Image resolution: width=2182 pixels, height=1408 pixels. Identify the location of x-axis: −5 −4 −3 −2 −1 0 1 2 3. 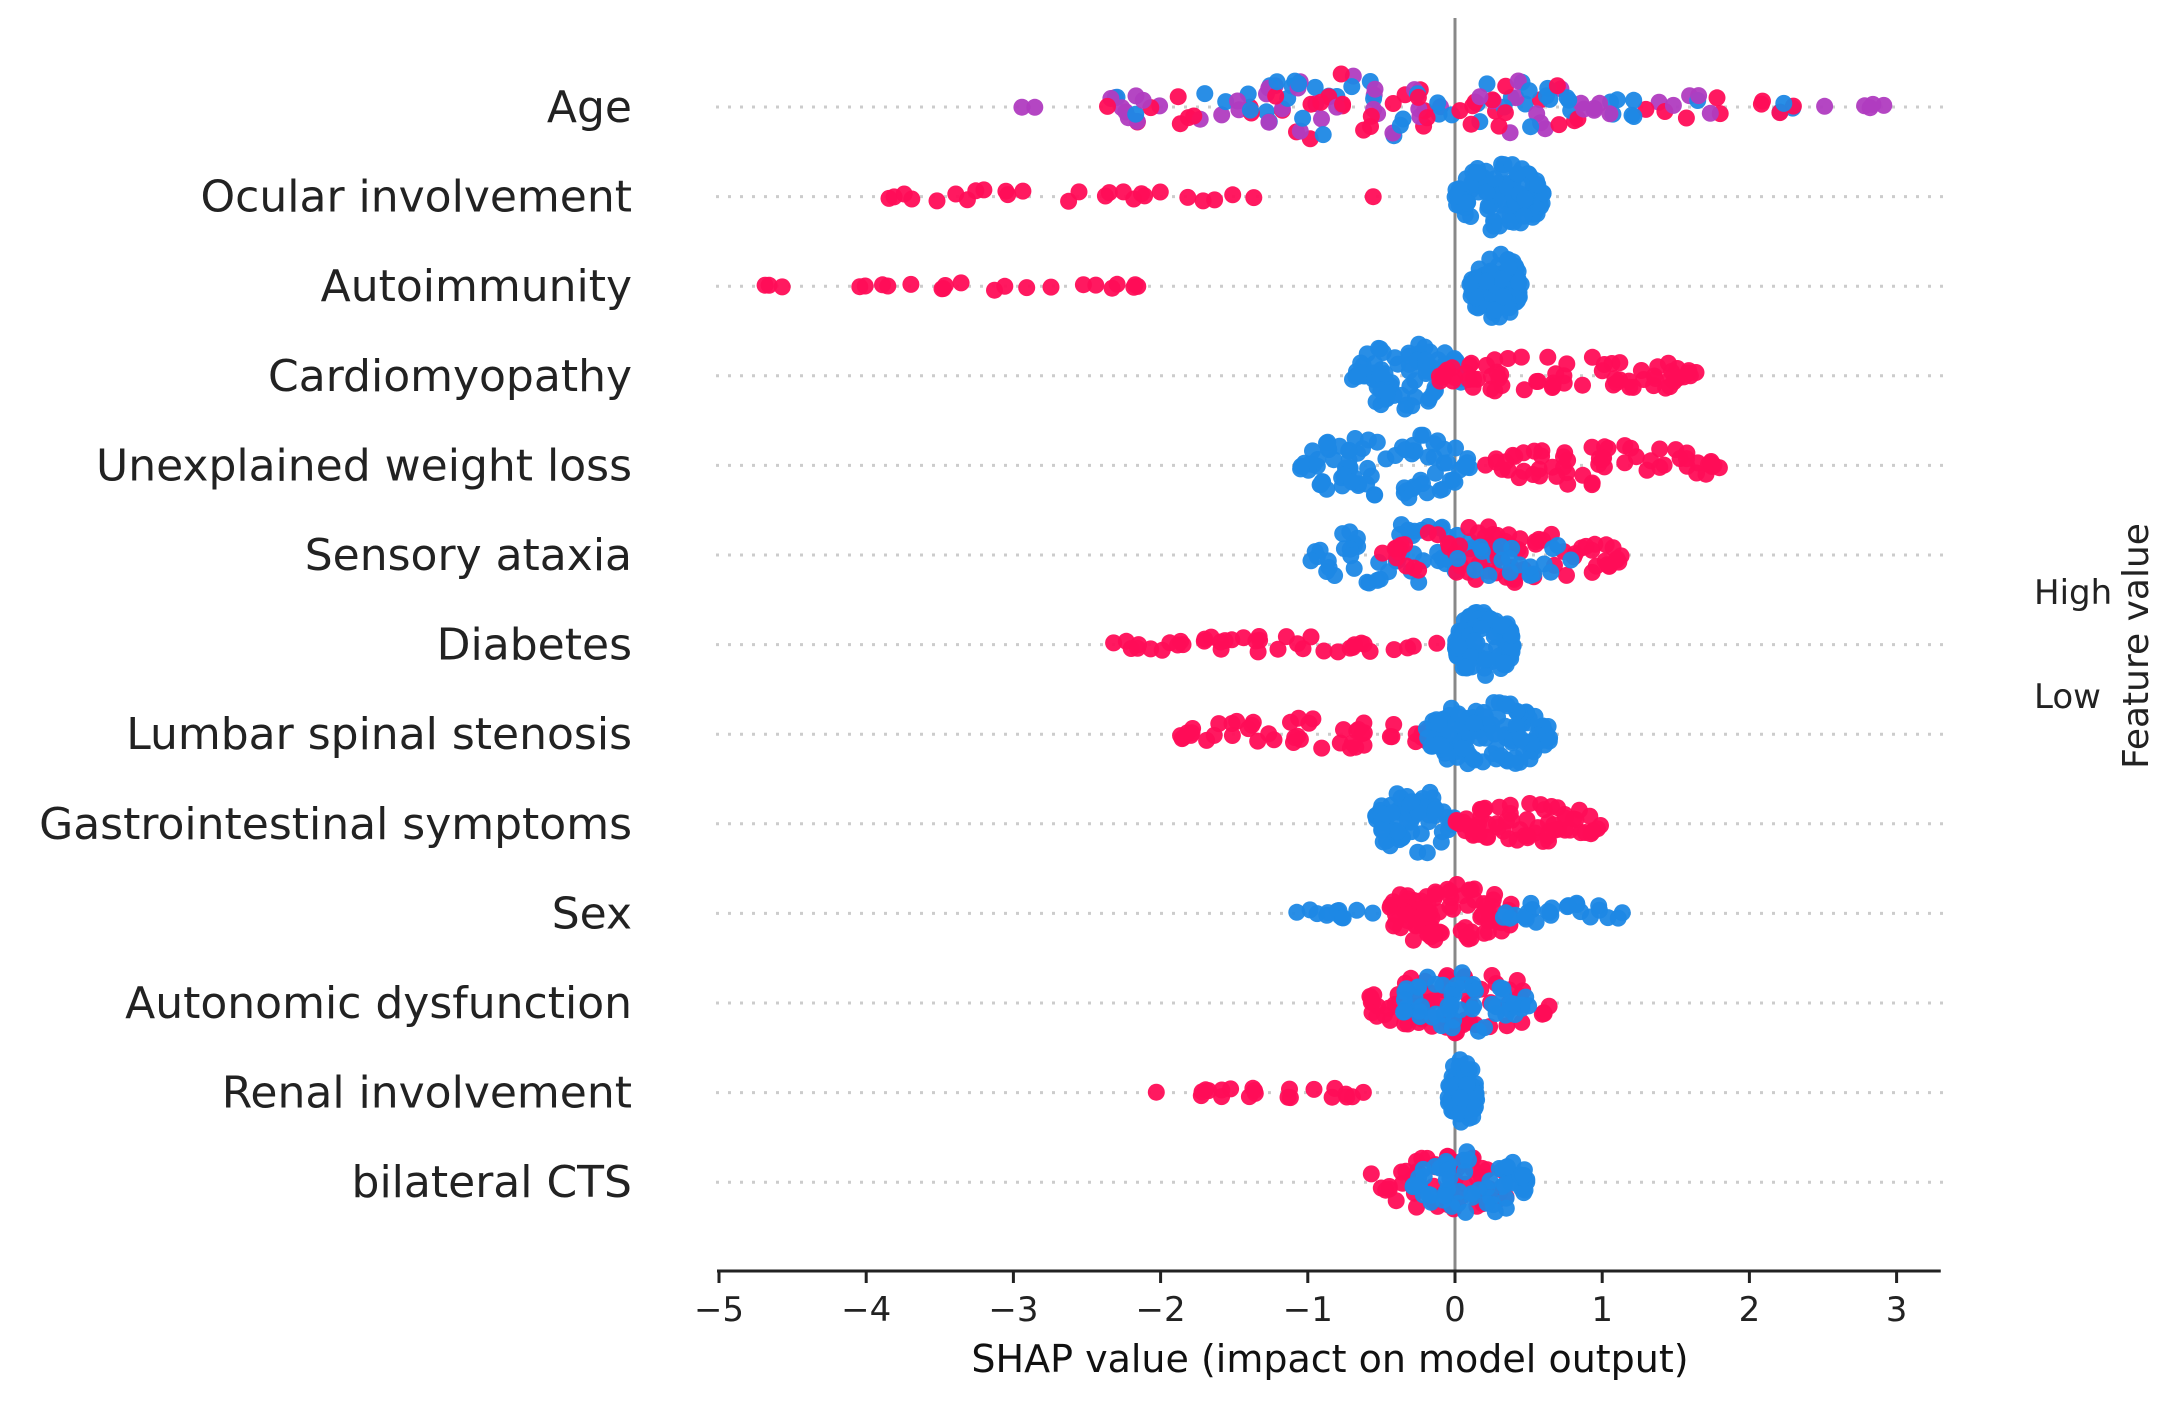
(1317, 1299).